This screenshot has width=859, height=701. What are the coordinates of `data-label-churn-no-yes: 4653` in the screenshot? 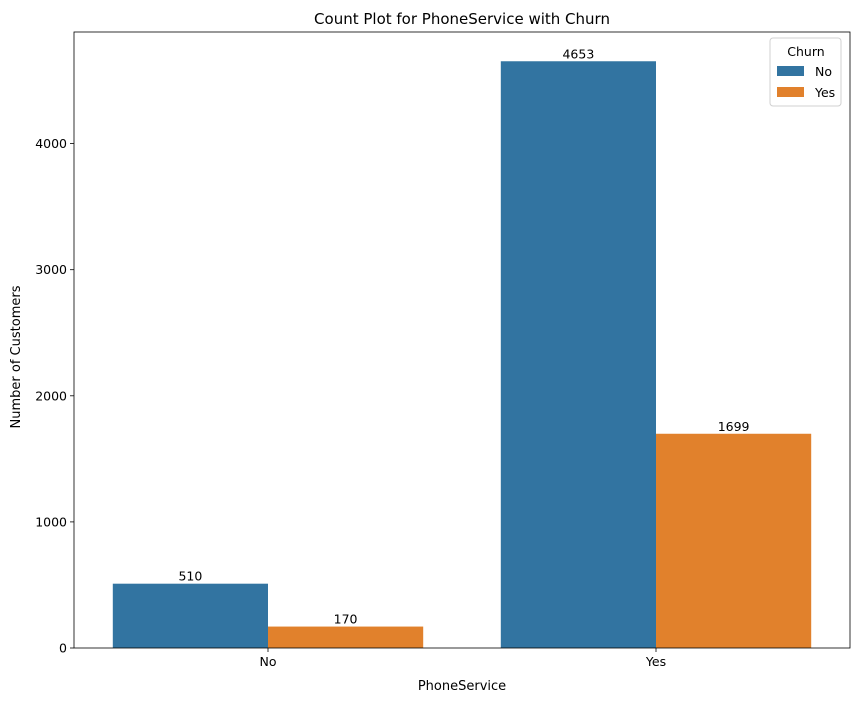 It's located at (578, 53).